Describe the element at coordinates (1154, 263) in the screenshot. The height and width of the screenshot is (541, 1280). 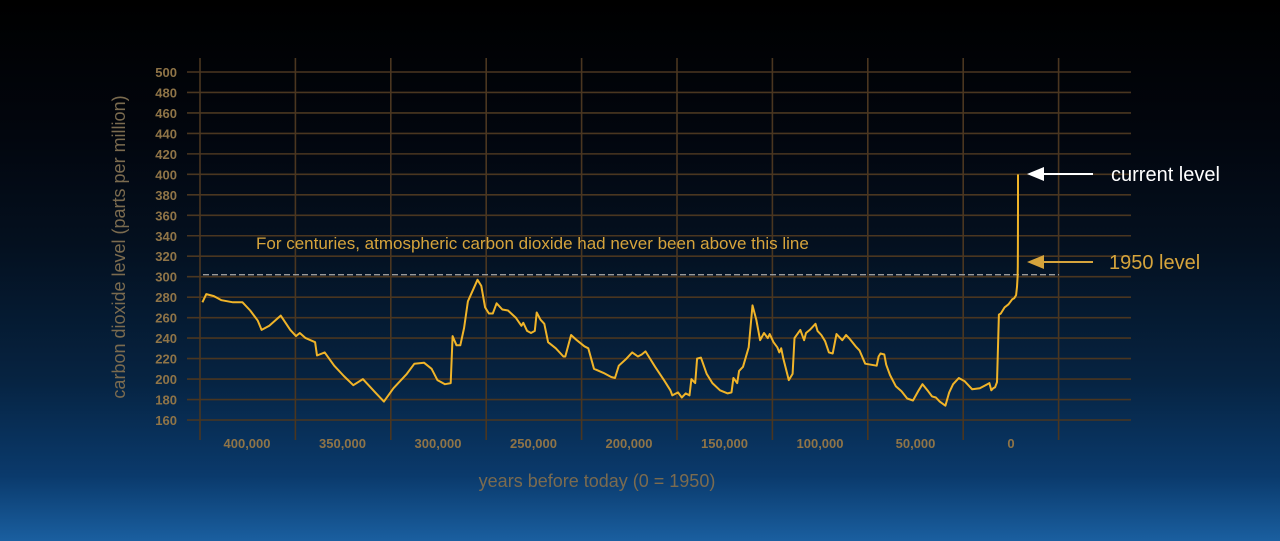
I see `1950-level-label: 1950 level` at that location.